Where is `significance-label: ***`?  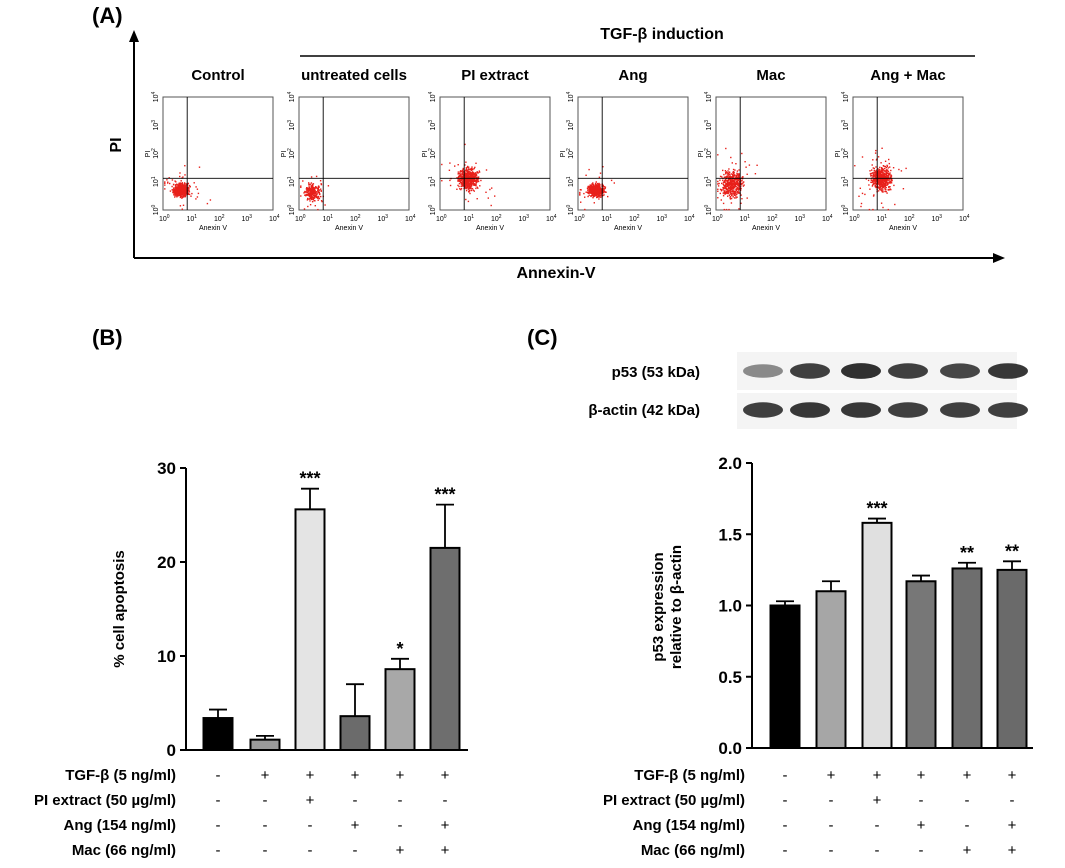 significance-label: *** is located at coordinates (876, 509).